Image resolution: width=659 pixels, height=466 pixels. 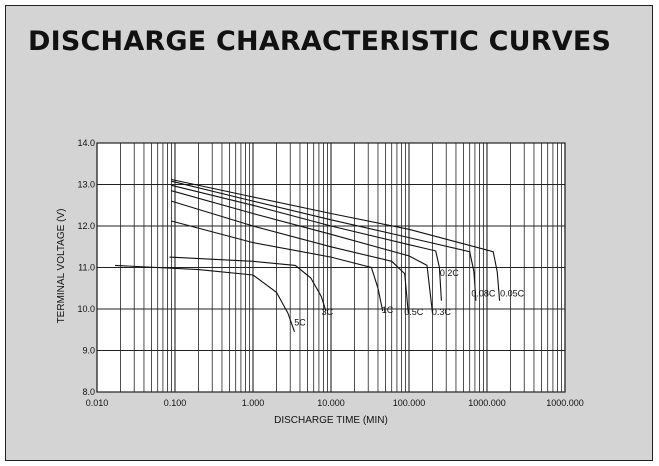 I want to click on curve-0-5c, so click(x=290, y=257).